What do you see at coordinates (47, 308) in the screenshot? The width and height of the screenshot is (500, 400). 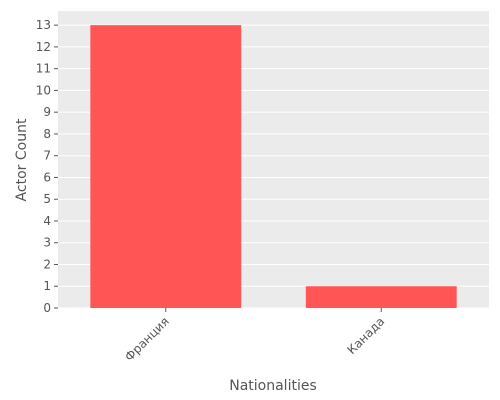 I see `y-tick-label: 0` at bounding box center [47, 308].